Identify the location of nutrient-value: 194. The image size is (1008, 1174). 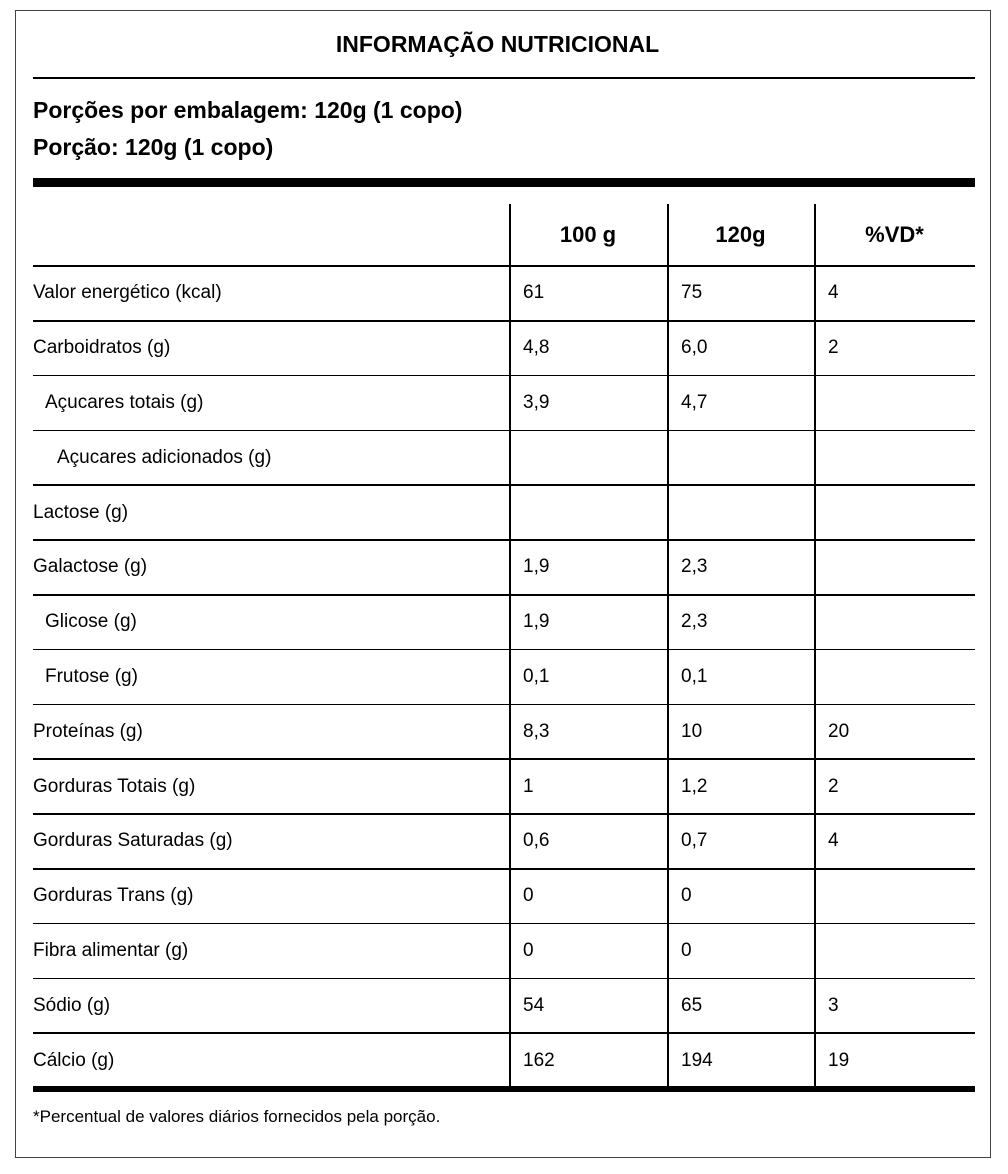
(697, 1060).